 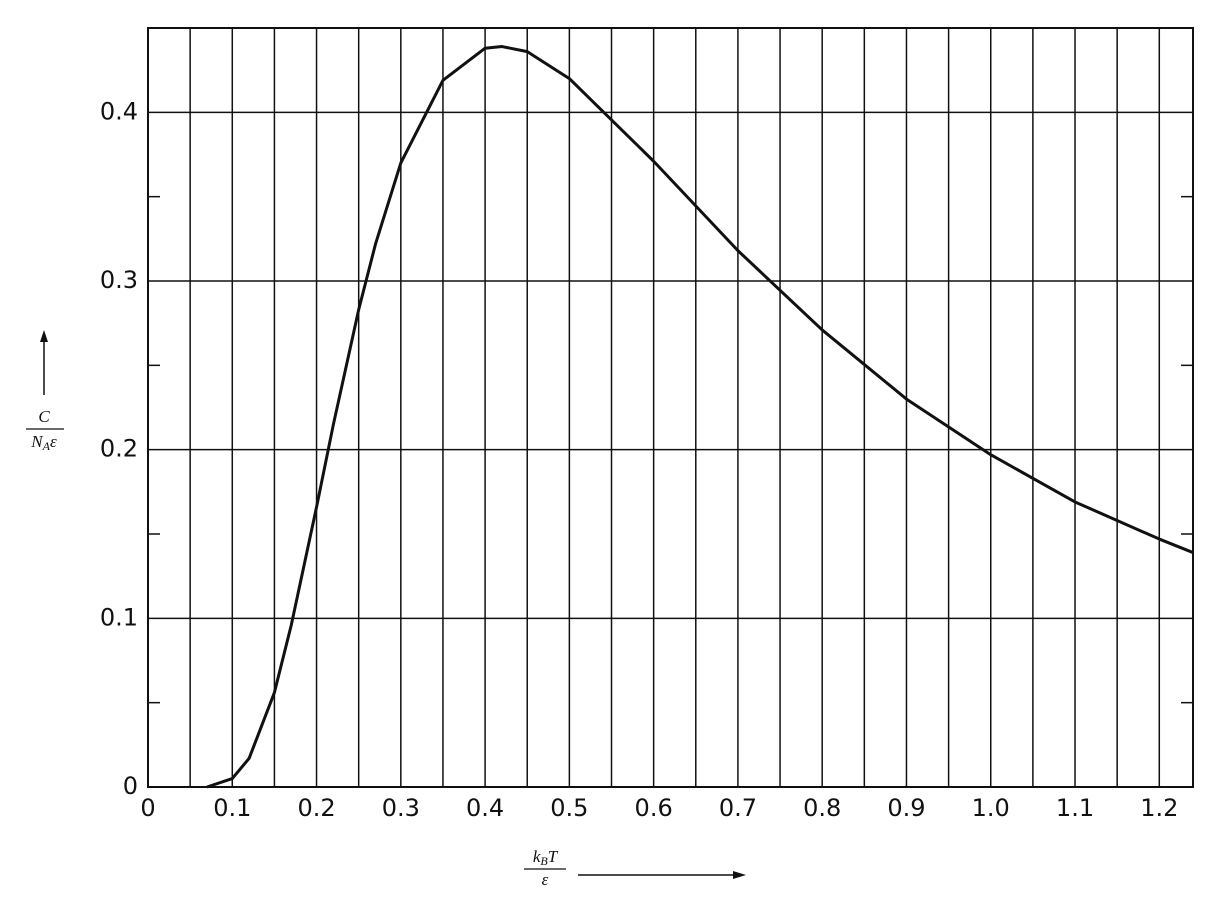 What do you see at coordinates (119, 449) in the screenshot?
I see `y-tick-label: 0.2` at bounding box center [119, 449].